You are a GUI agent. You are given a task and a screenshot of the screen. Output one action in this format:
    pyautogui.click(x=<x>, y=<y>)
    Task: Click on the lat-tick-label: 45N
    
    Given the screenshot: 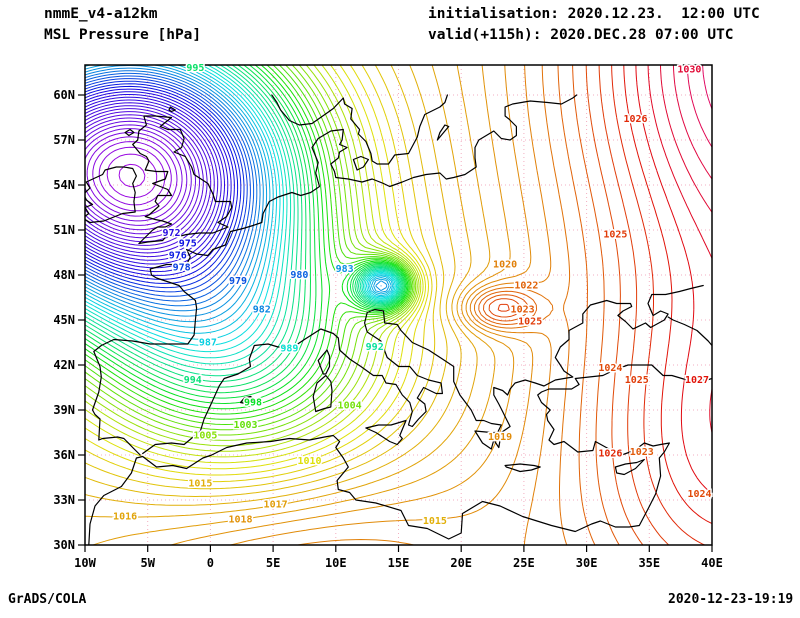 What is the action you would take?
    pyautogui.click(x=64, y=320)
    